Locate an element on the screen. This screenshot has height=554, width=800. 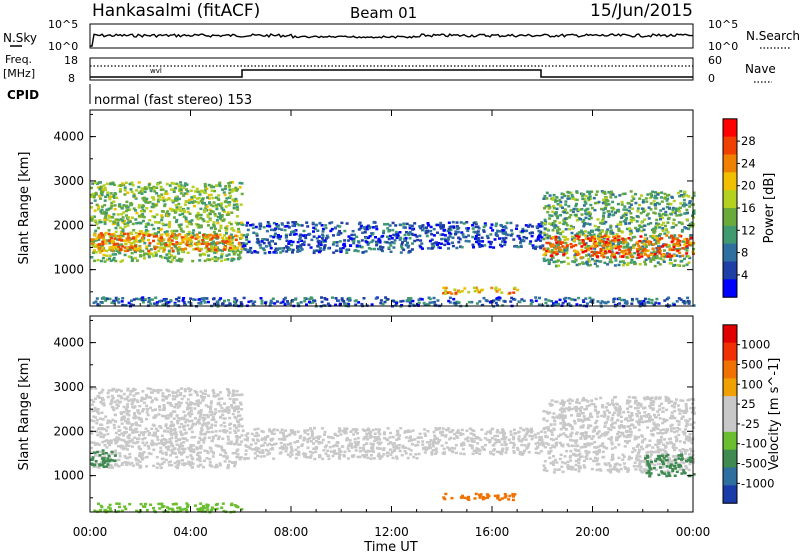
noise-right-tick-high: 10^5 is located at coordinates (723, 24).